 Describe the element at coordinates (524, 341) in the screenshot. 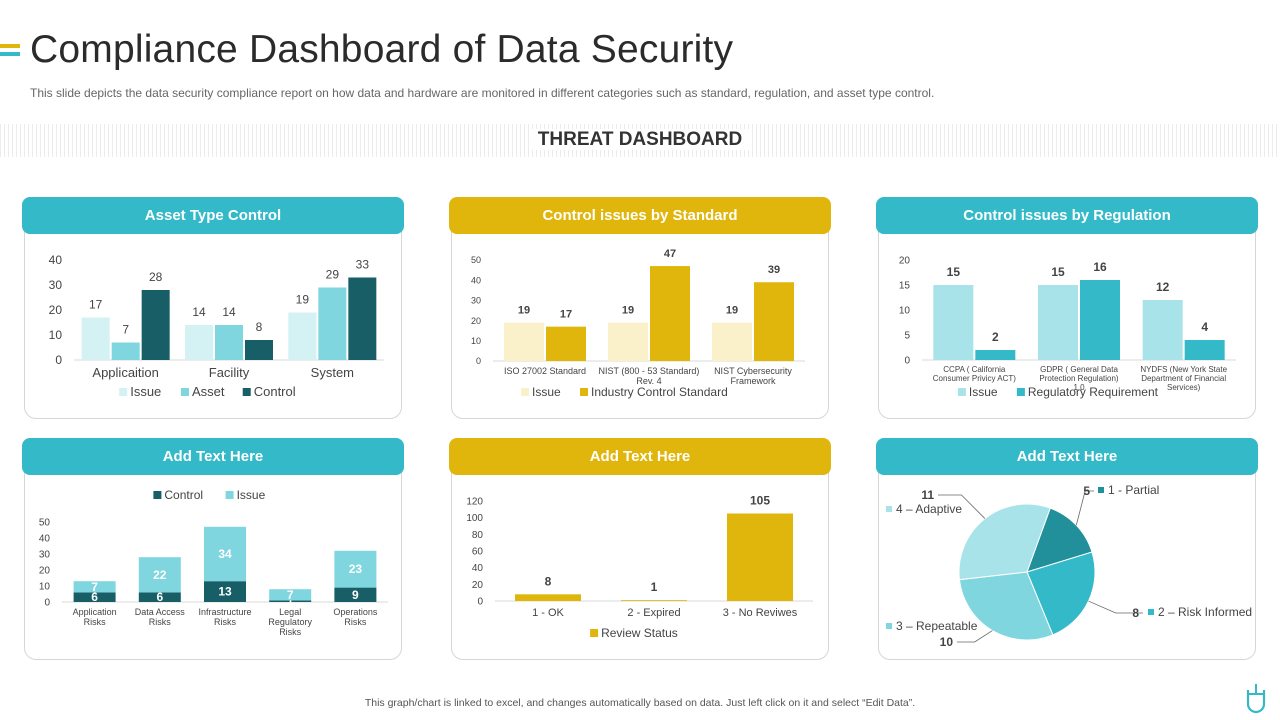

I see `bar-issue-iso-27002-standard` at that location.